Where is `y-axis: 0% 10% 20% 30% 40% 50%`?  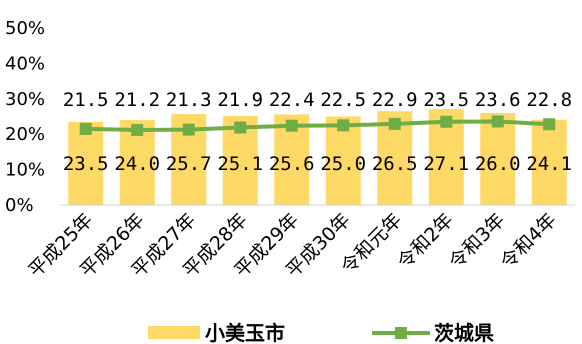 y-axis: 0% 10% 20% 30% 40% 50% is located at coordinates (25, 117).